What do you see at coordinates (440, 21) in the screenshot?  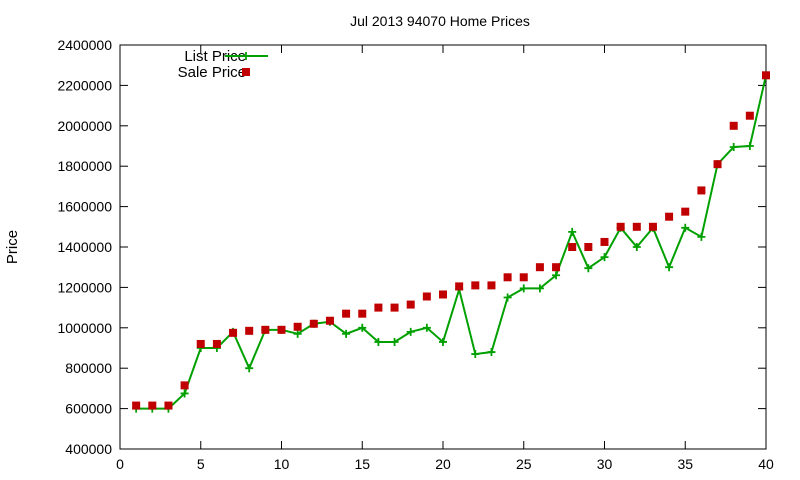 I see `chart-title: Jul 2013 94070 Home Prices` at bounding box center [440, 21].